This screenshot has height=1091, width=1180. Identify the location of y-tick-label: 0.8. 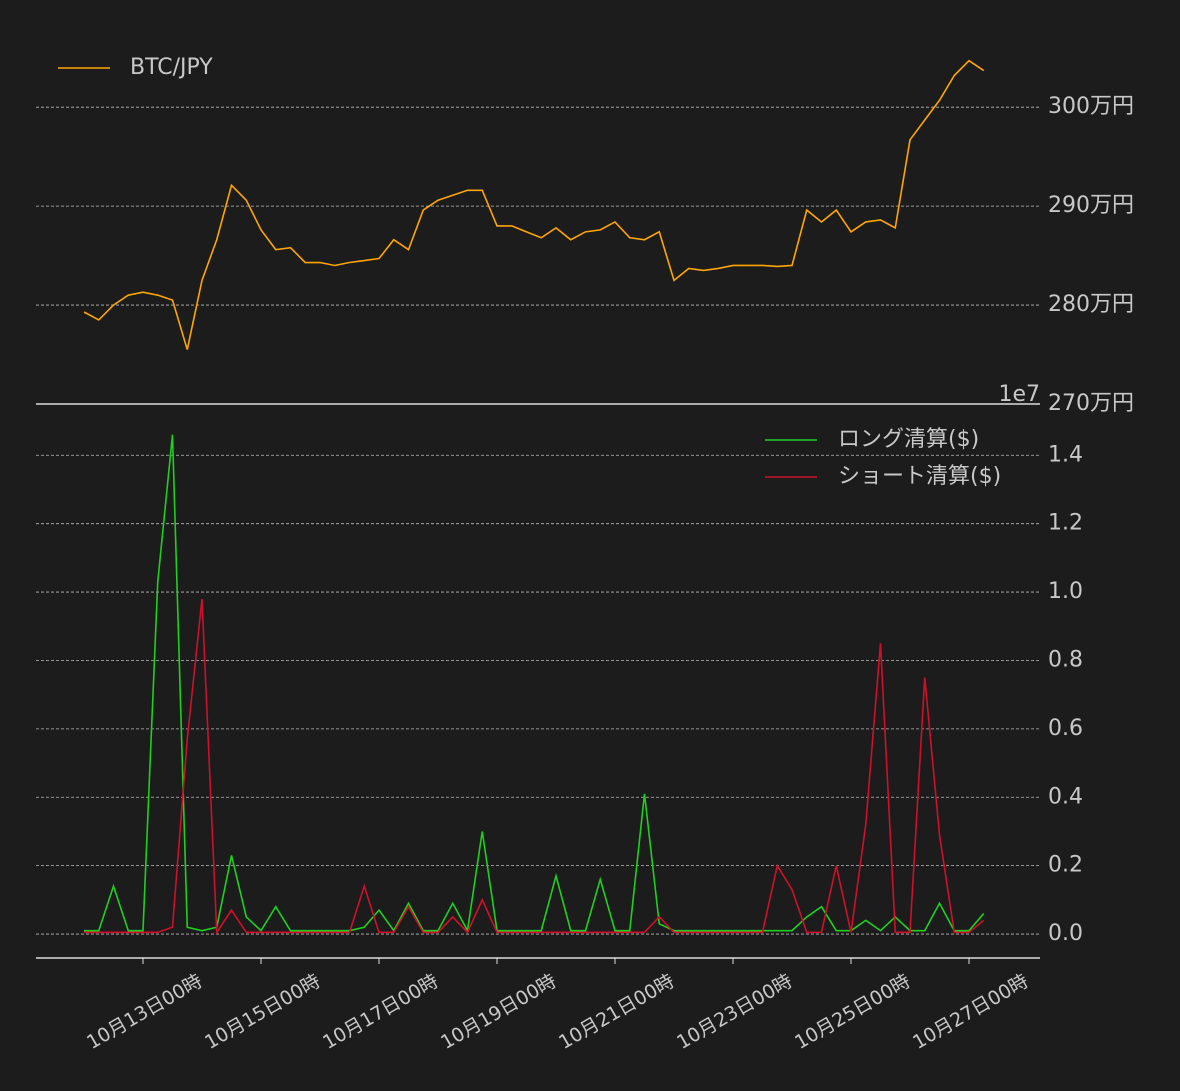
(1065, 659).